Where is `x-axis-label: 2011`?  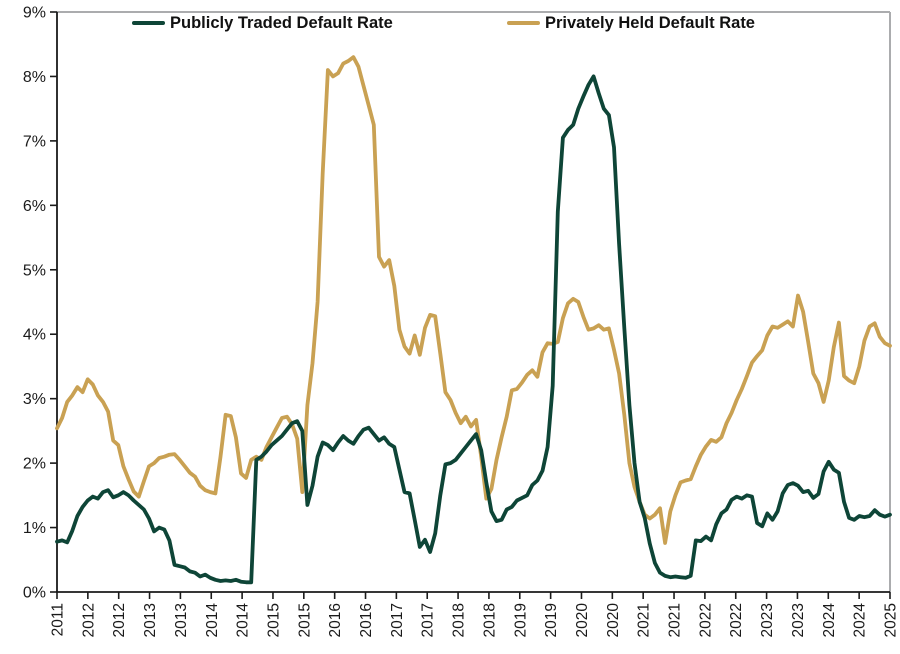 x-axis-label: 2011 is located at coordinates (58, 619).